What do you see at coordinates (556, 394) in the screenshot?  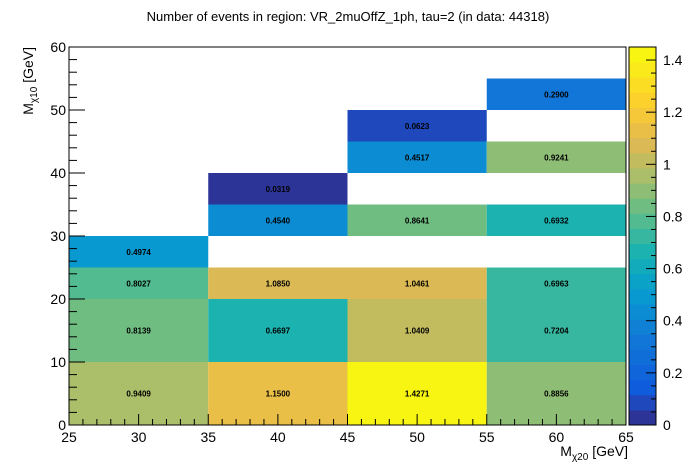 I see `cell-value-label: 0.8856` at bounding box center [556, 394].